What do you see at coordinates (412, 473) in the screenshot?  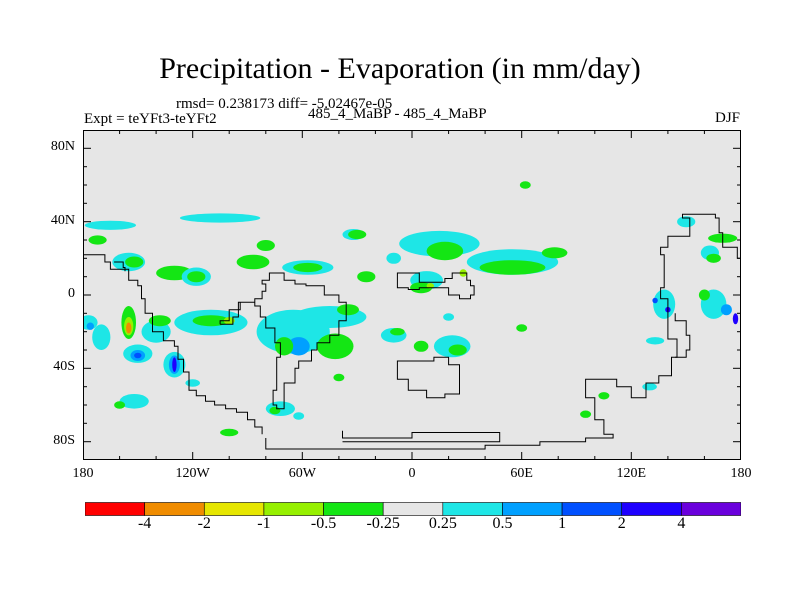 I see `x-tick-label: 0` at bounding box center [412, 473].